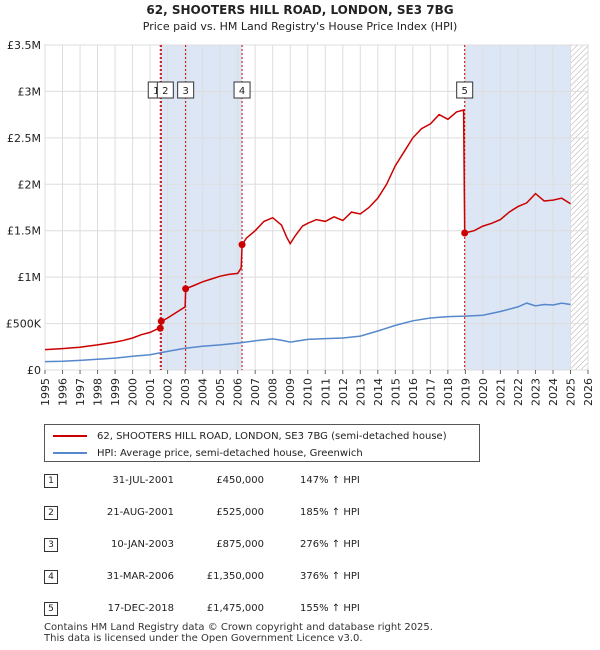  What do you see at coordinates (51, 481) in the screenshot?
I see `sale-number-badge: 1` at bounding box center [51, 481].